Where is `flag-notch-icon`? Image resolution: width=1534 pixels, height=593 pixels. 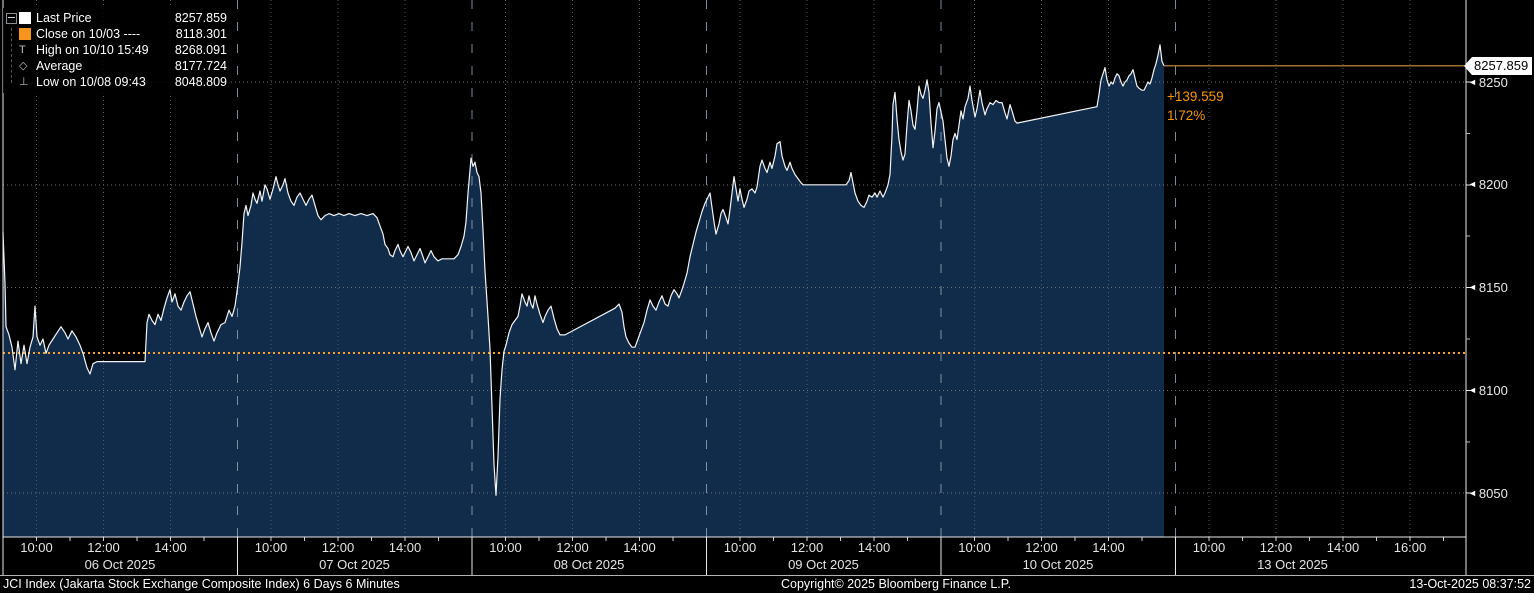 flag-notch-icon is located at coordinates (1468, 66).